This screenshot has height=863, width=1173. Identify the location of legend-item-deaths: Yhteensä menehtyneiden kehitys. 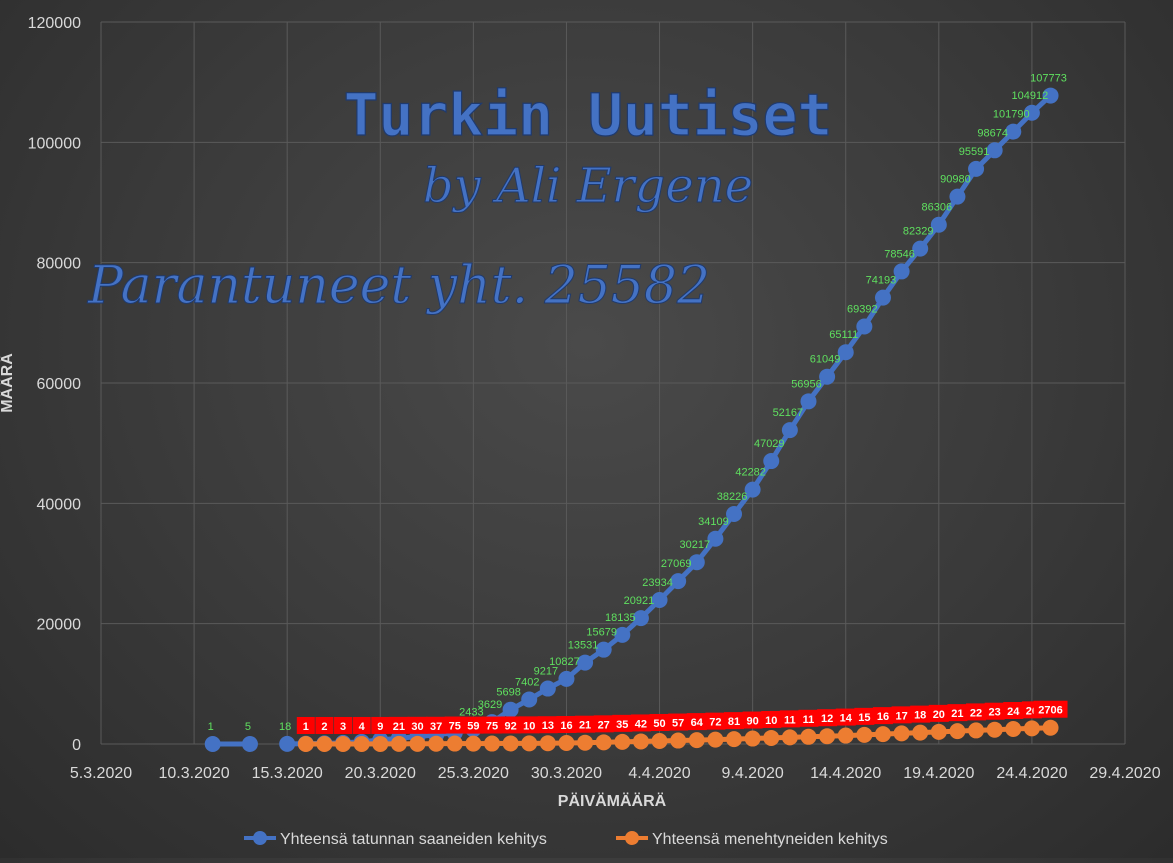
(752, 839).